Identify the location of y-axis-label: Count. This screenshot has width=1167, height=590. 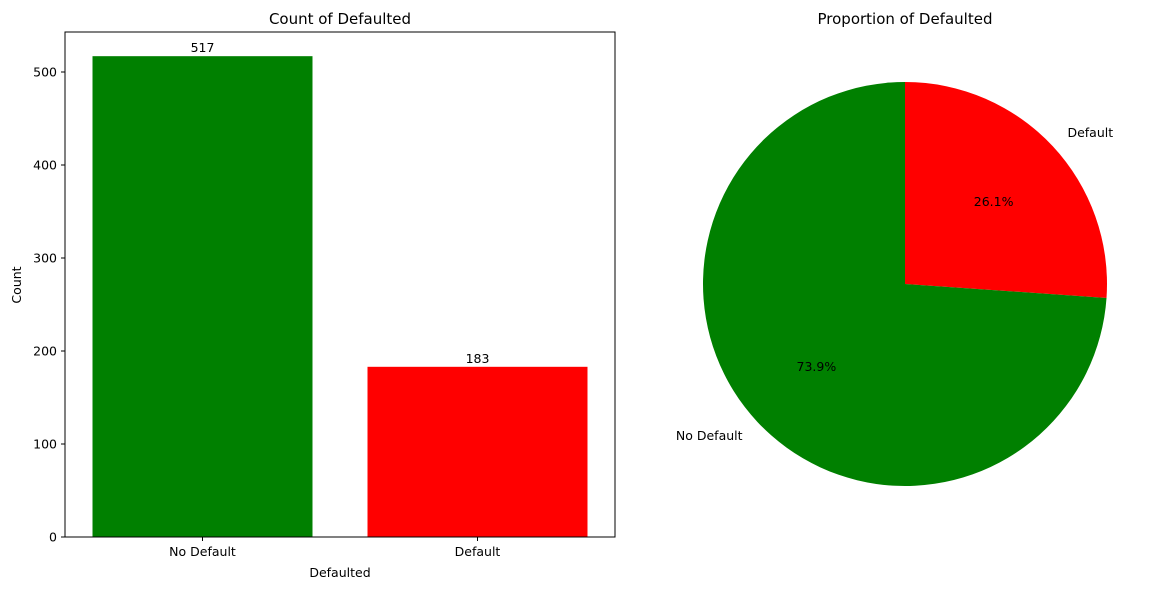
(16, 284).